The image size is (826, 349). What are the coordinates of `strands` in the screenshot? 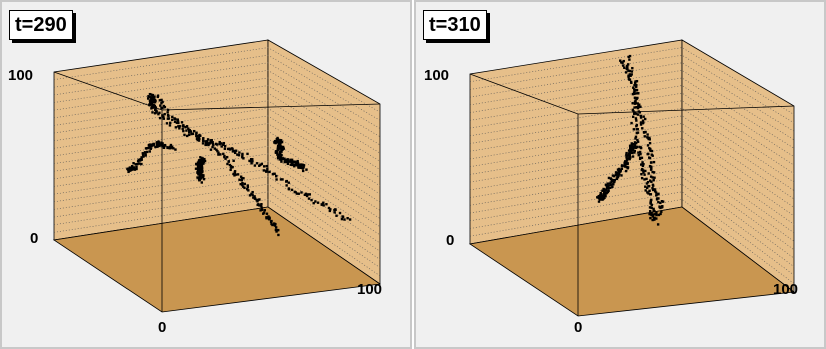 It's located at (239, 164).